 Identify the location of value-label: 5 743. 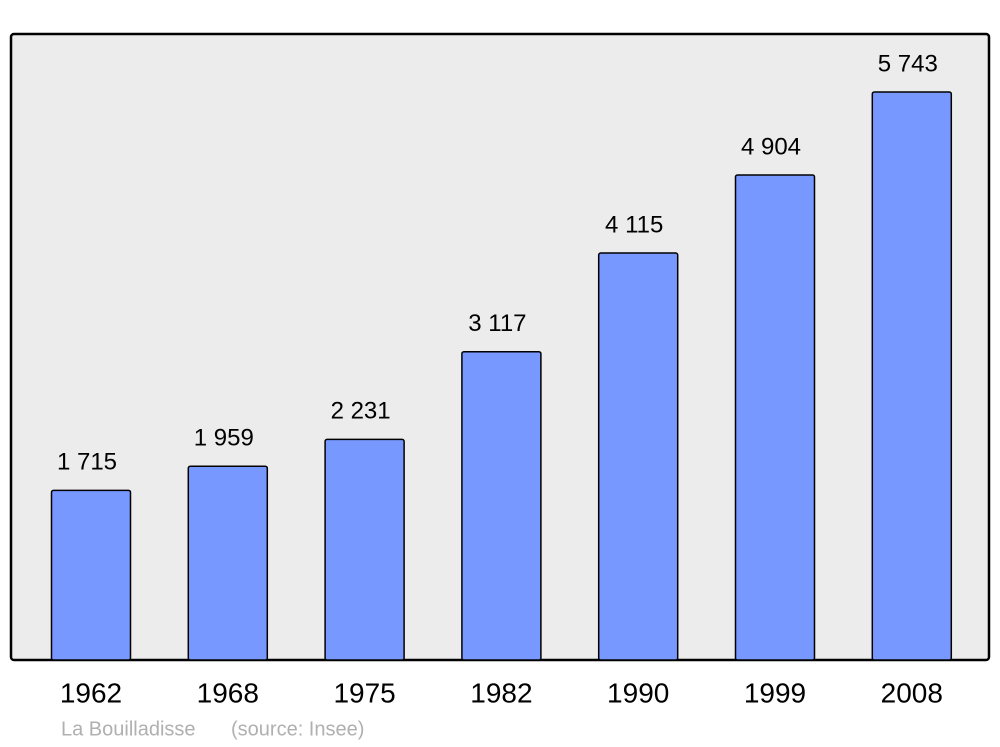
(908, 63).